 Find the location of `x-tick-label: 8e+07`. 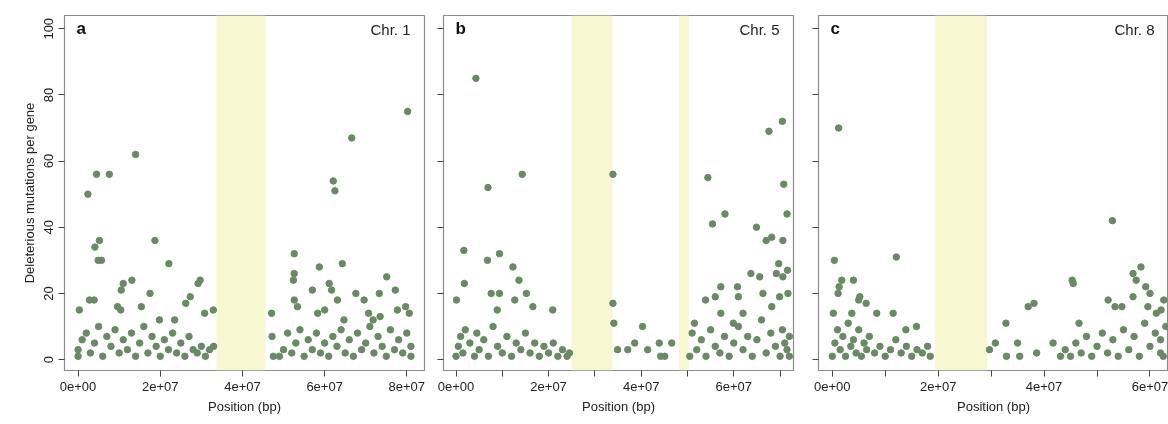

x-tick-label: 8e+07 is located at coordinates (407, 386).